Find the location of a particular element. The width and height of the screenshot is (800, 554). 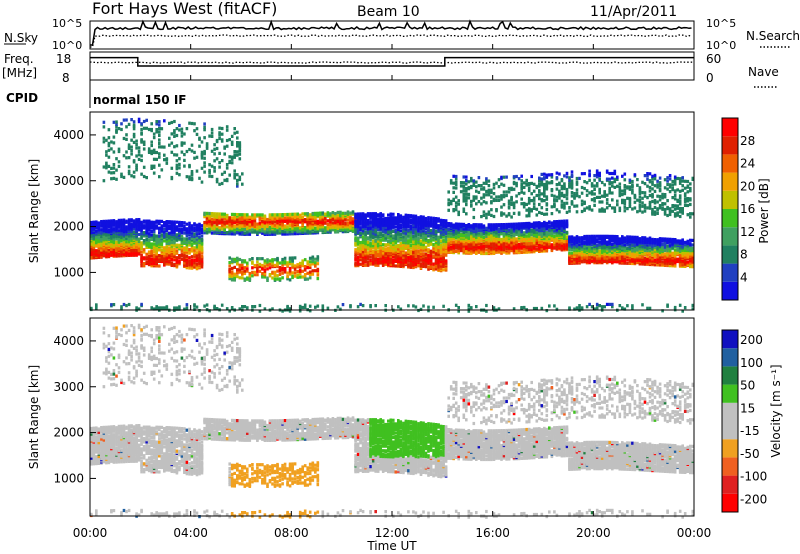

freq-series-line is located at coordinates (392, 61).